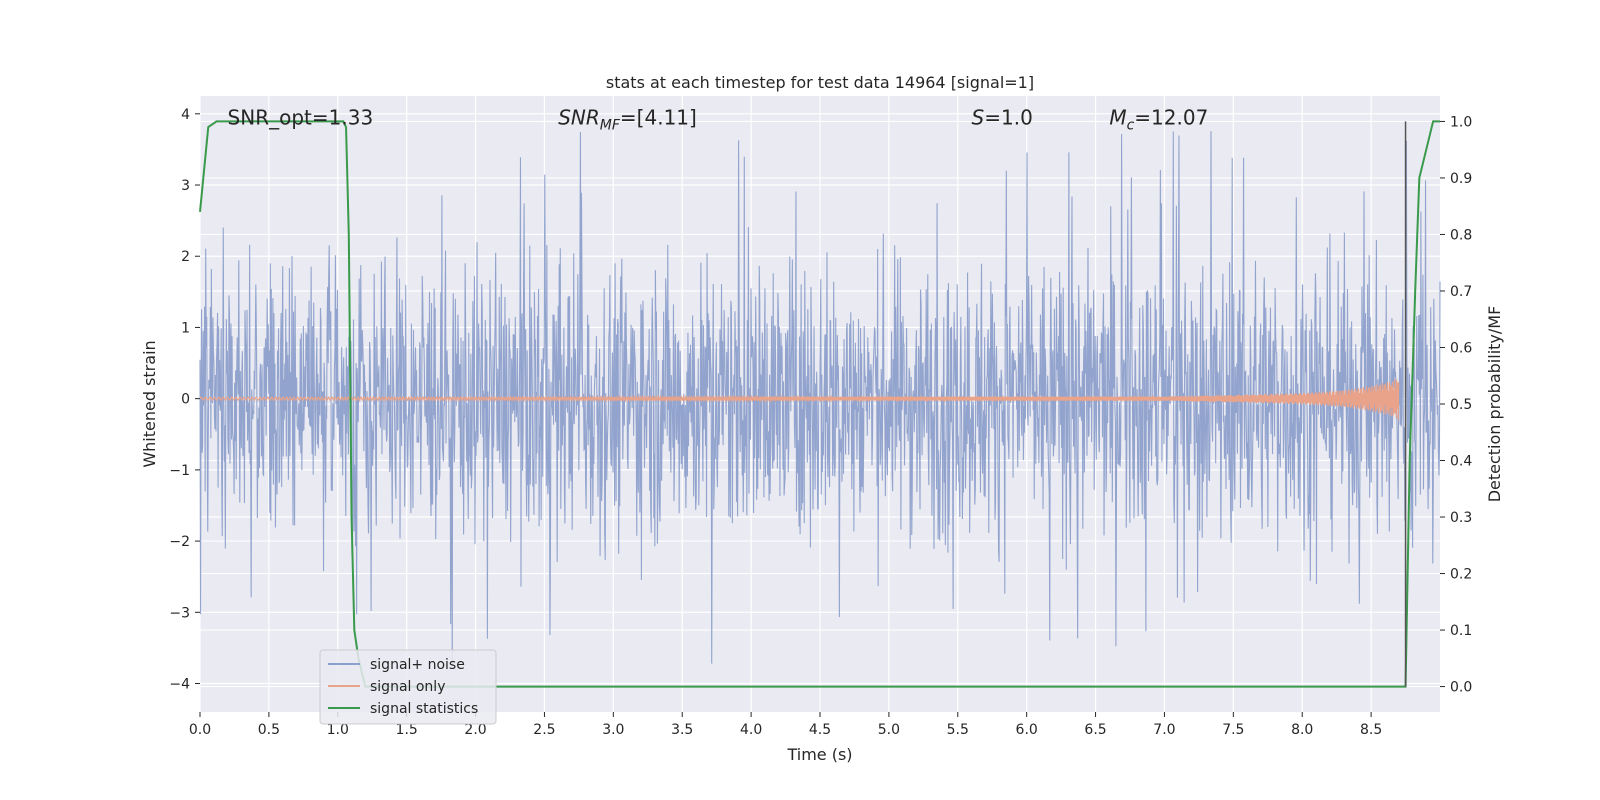  What do you see at coordinates (179, 613) in the screenshot?
I see `y-tick-label: −3` at bounding box center [179, 613].